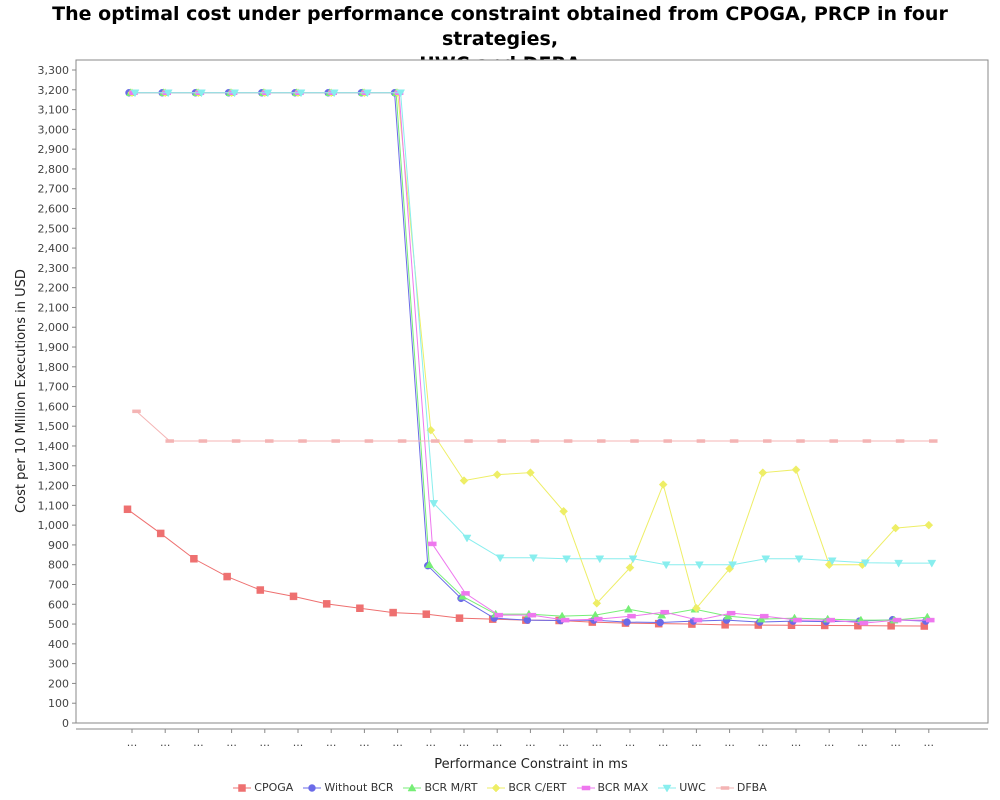 This screenshot has width=1000, height=800. I want to click on legend-label-bcr-c-ert: BCR C/ERT, so click(537, 787).